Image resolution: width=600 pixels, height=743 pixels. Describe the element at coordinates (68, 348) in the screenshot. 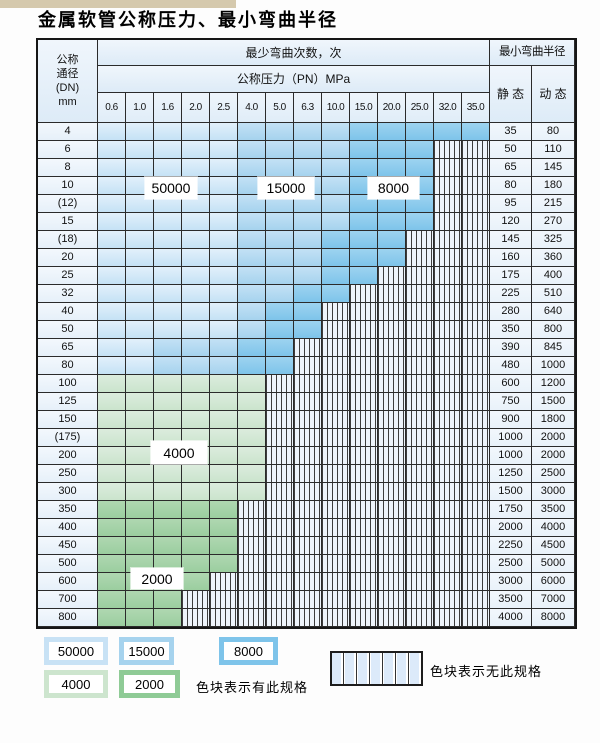

I see `dn-cell: 65` at that location.